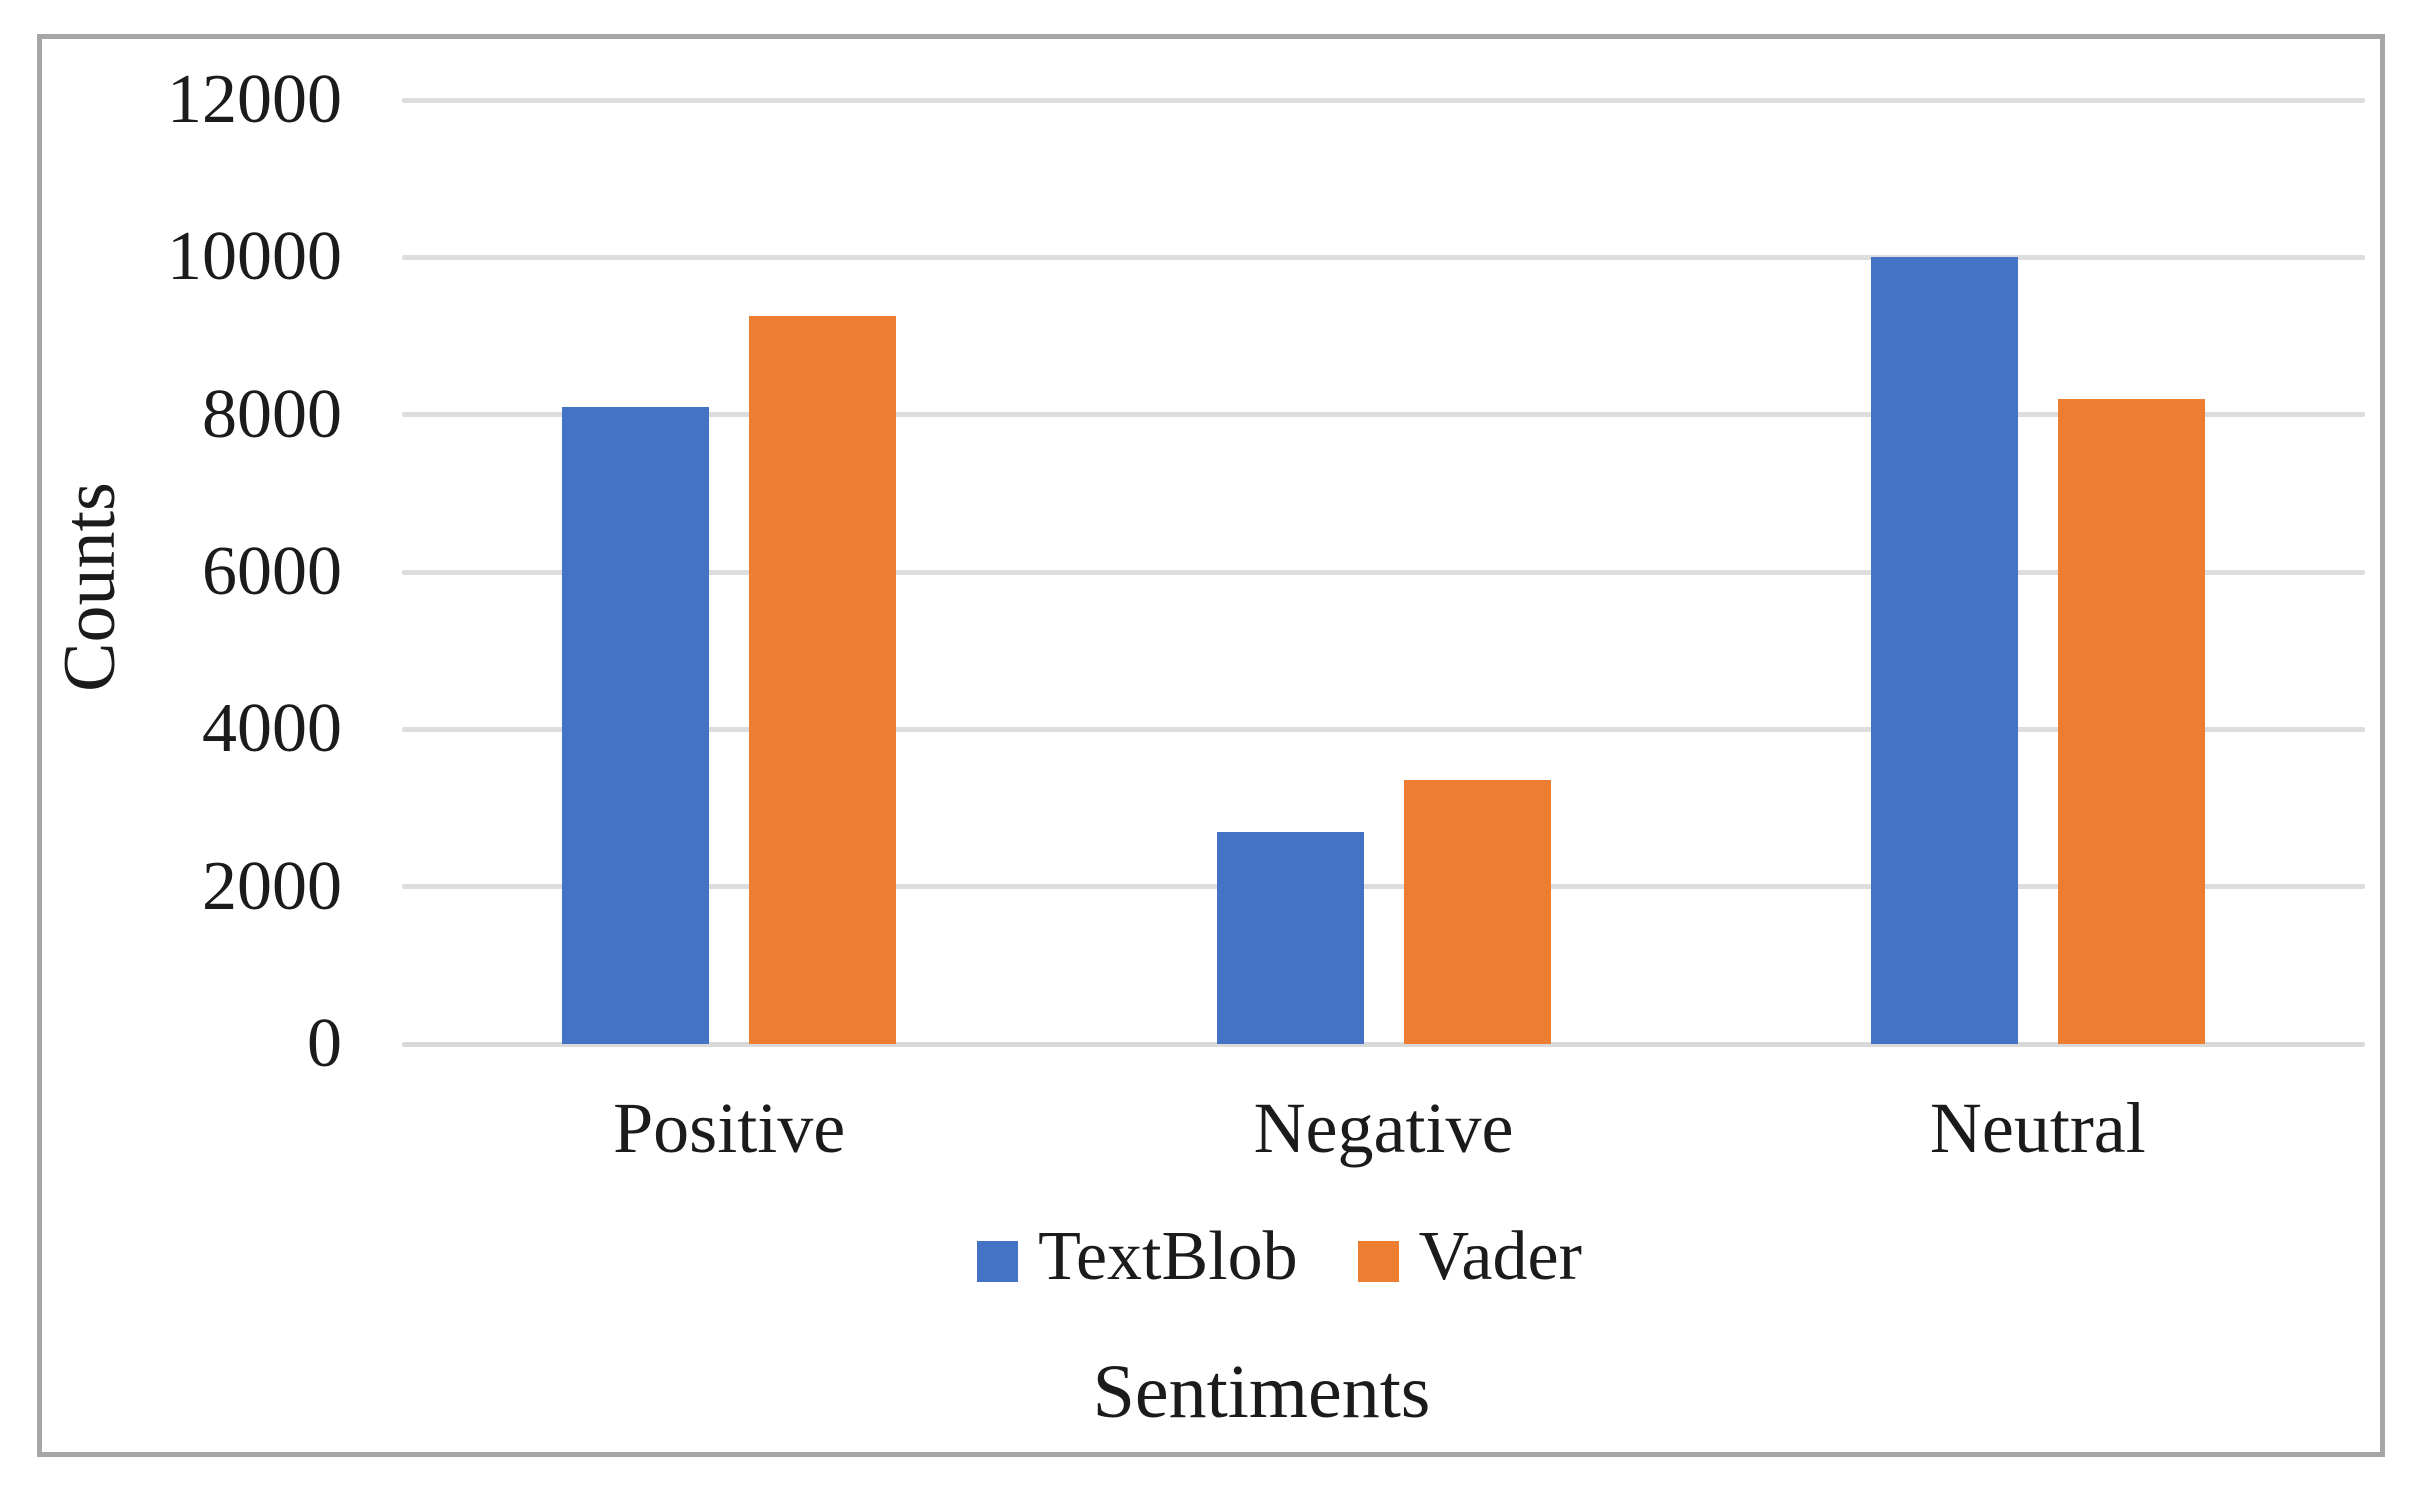 This screenshot has width=2423, height=1502. I want to click on x-axis-title: Sentiments, so click(1261, 1392).